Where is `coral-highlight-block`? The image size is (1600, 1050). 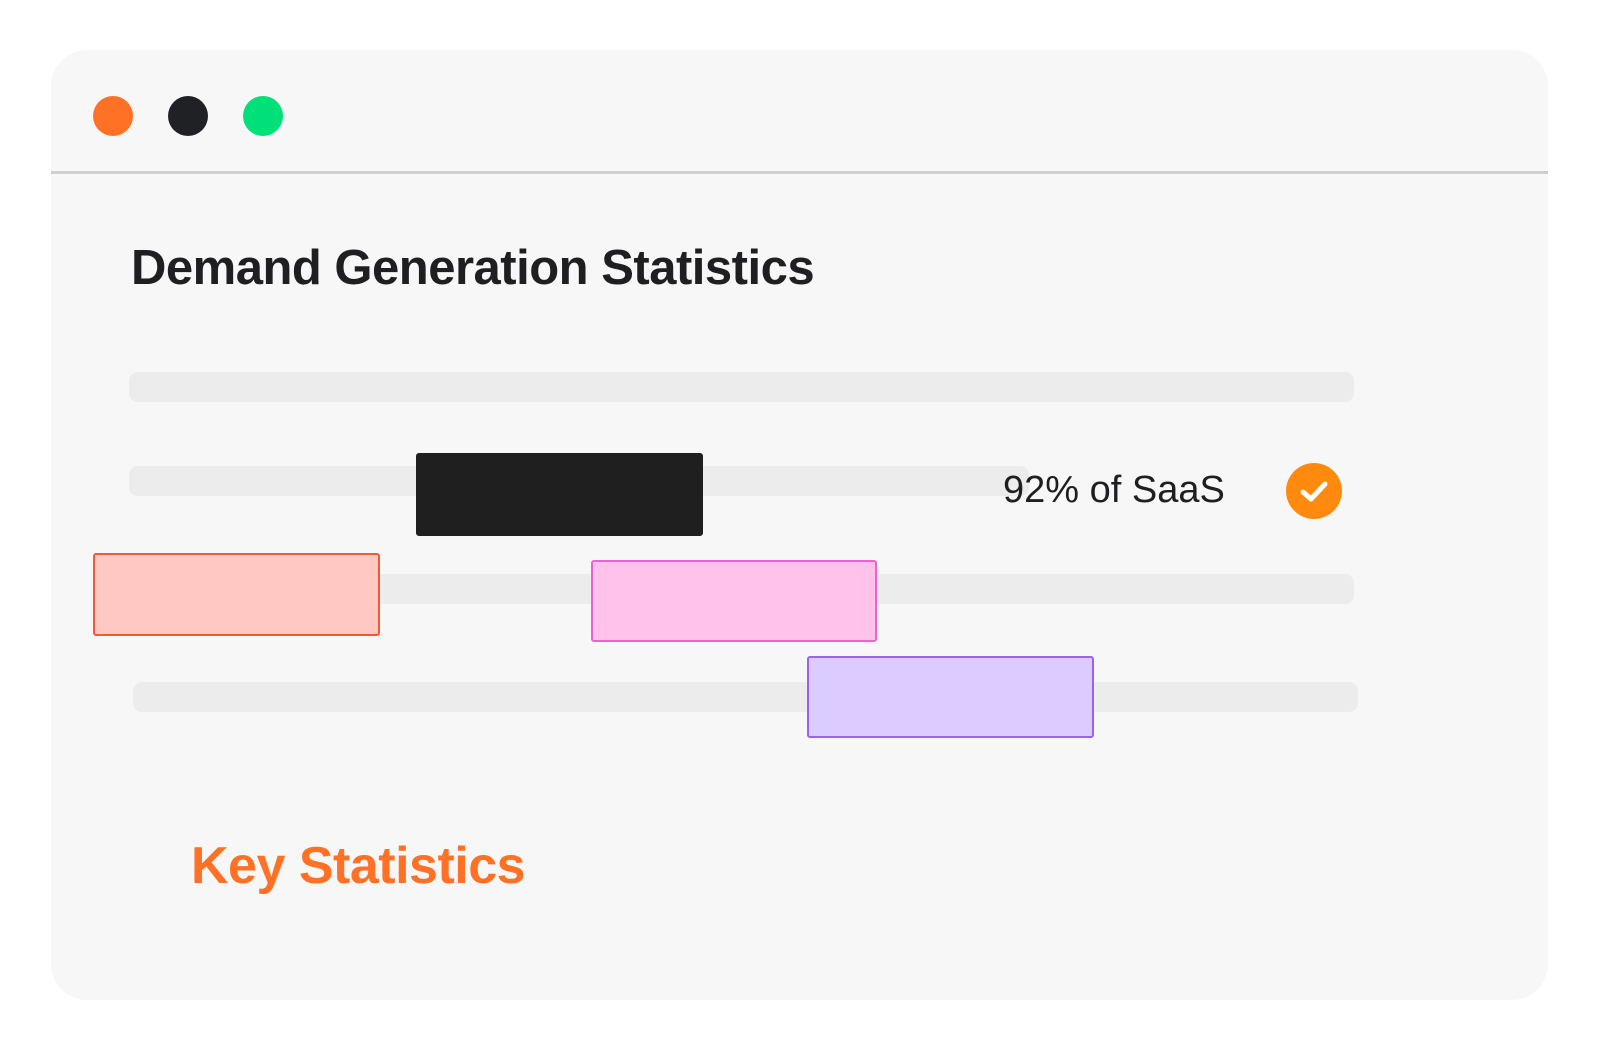 coral-highlight-block is located at coordinates (236, 594).